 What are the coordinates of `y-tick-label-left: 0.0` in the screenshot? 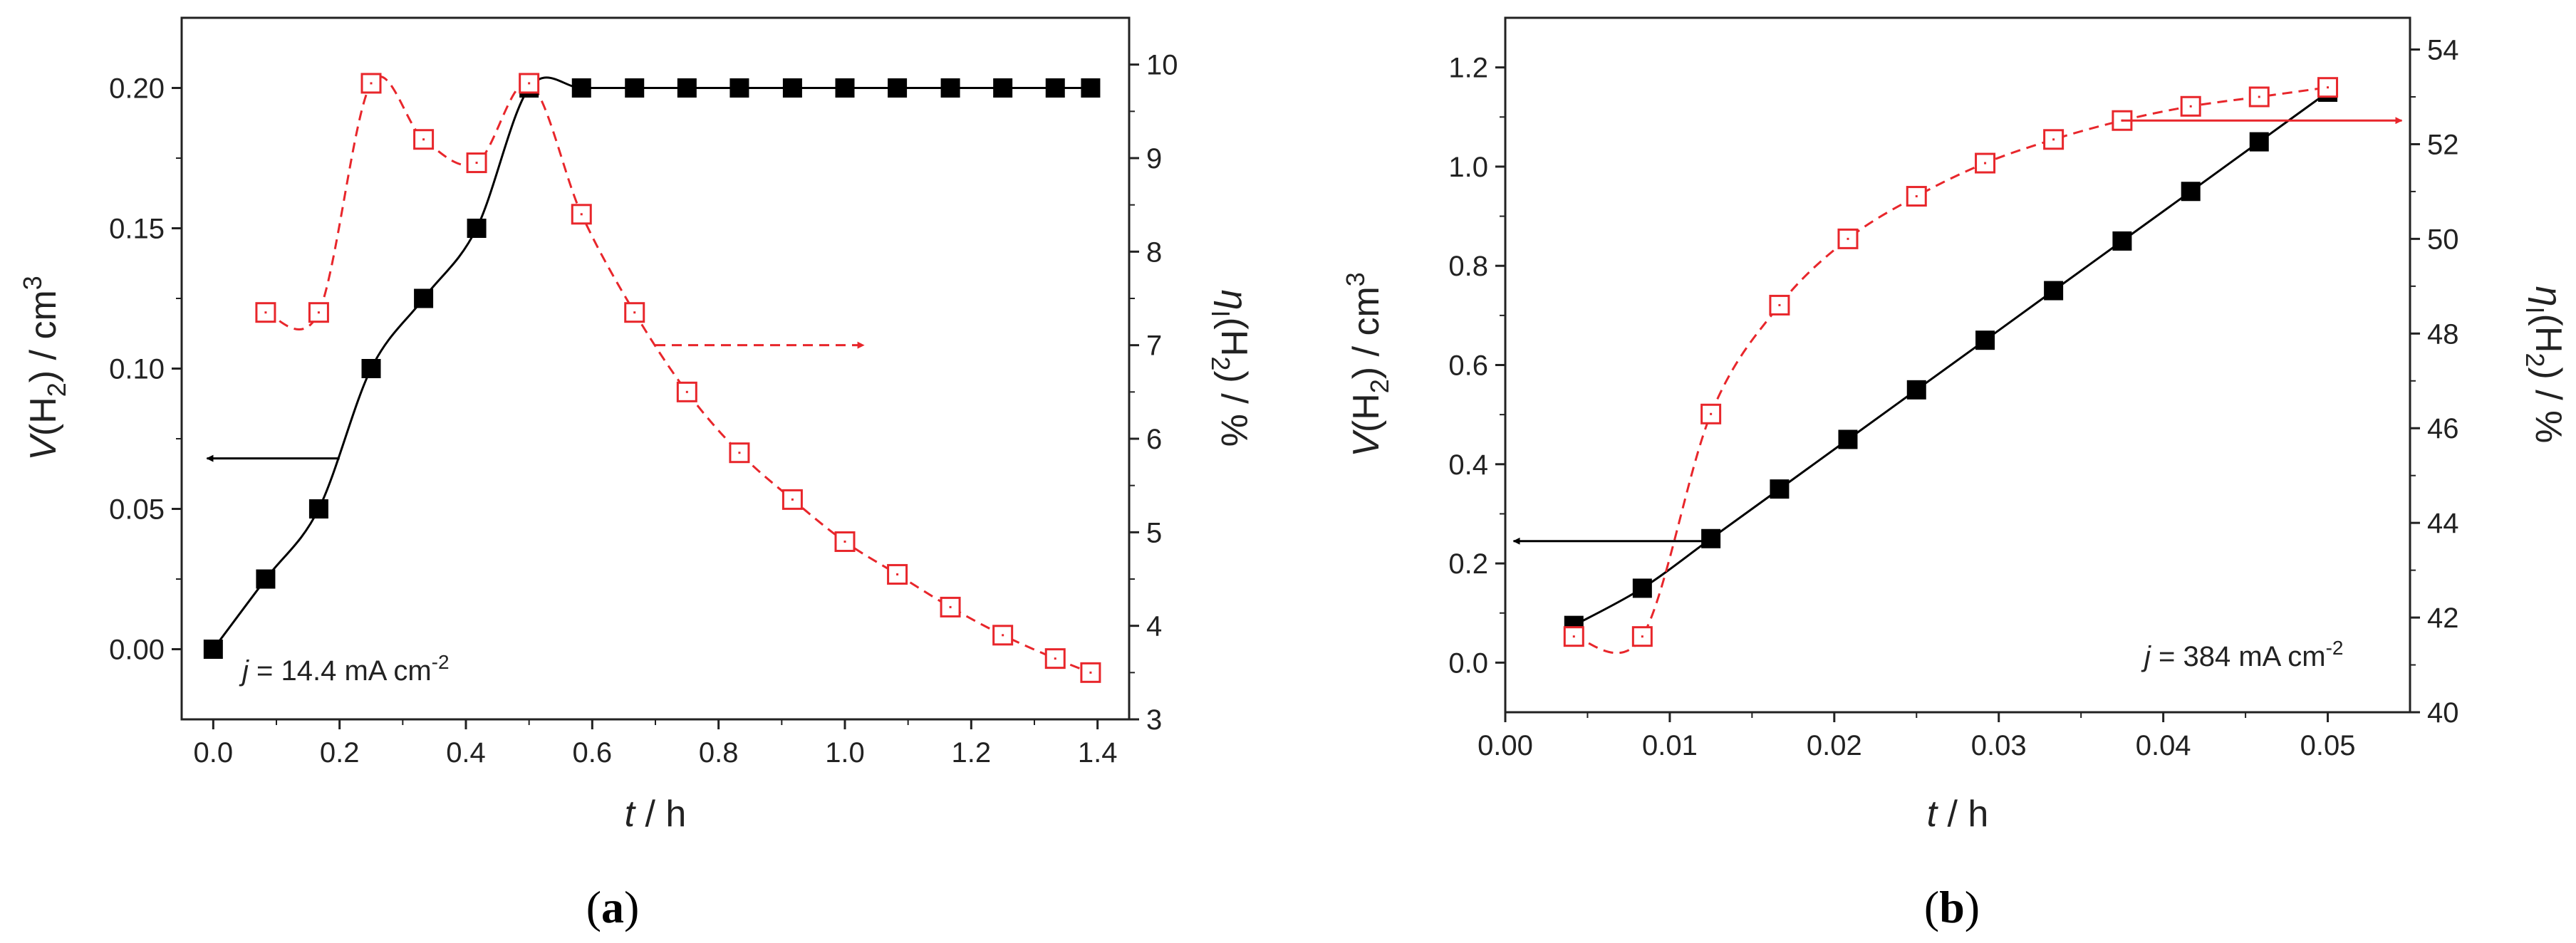 It's located at (1468, 663).